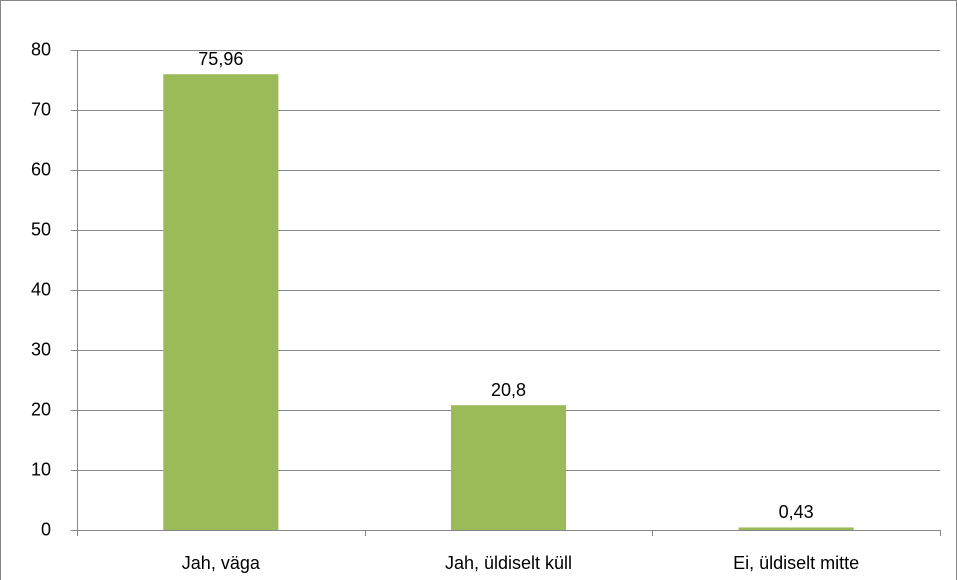 Image resolution: width=957 pixels, height=580 pixels. Describe the element at coordinates (41, 289) in the screenshot. I see `y-tick-label: 40` at that location.